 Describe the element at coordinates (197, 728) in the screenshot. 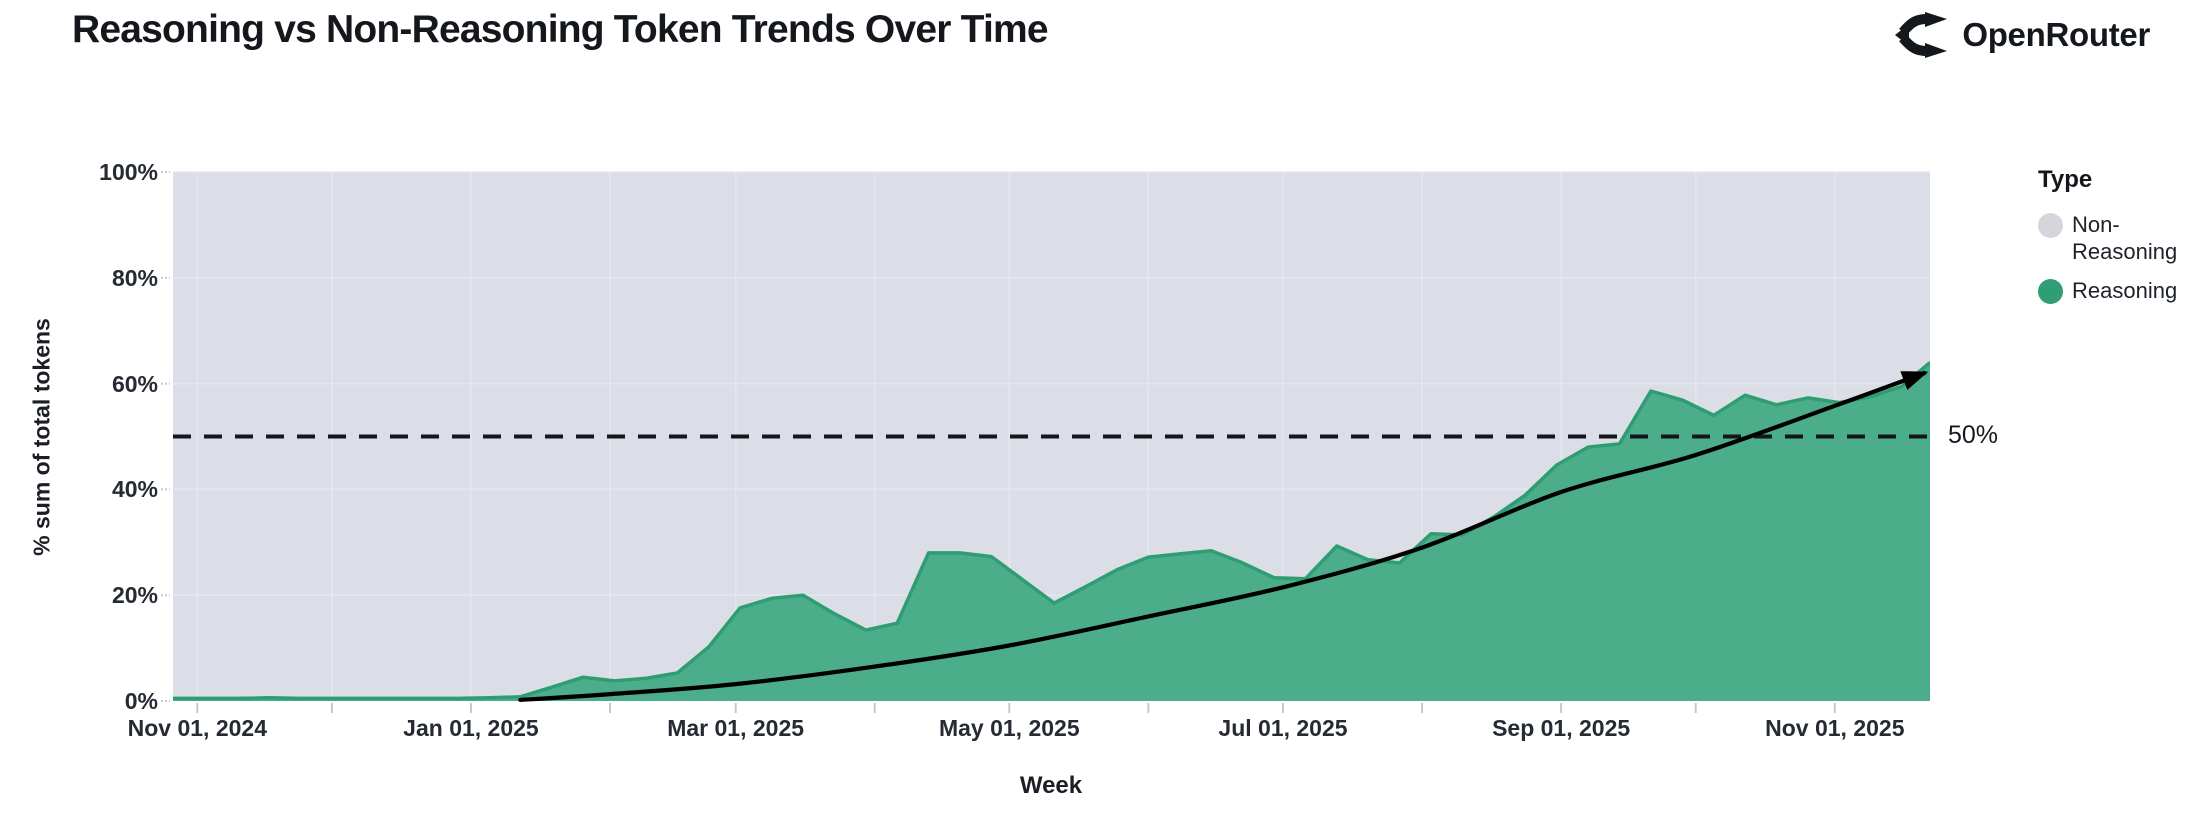

I see `x-tick-label: Nov 01, 2024` at that location.